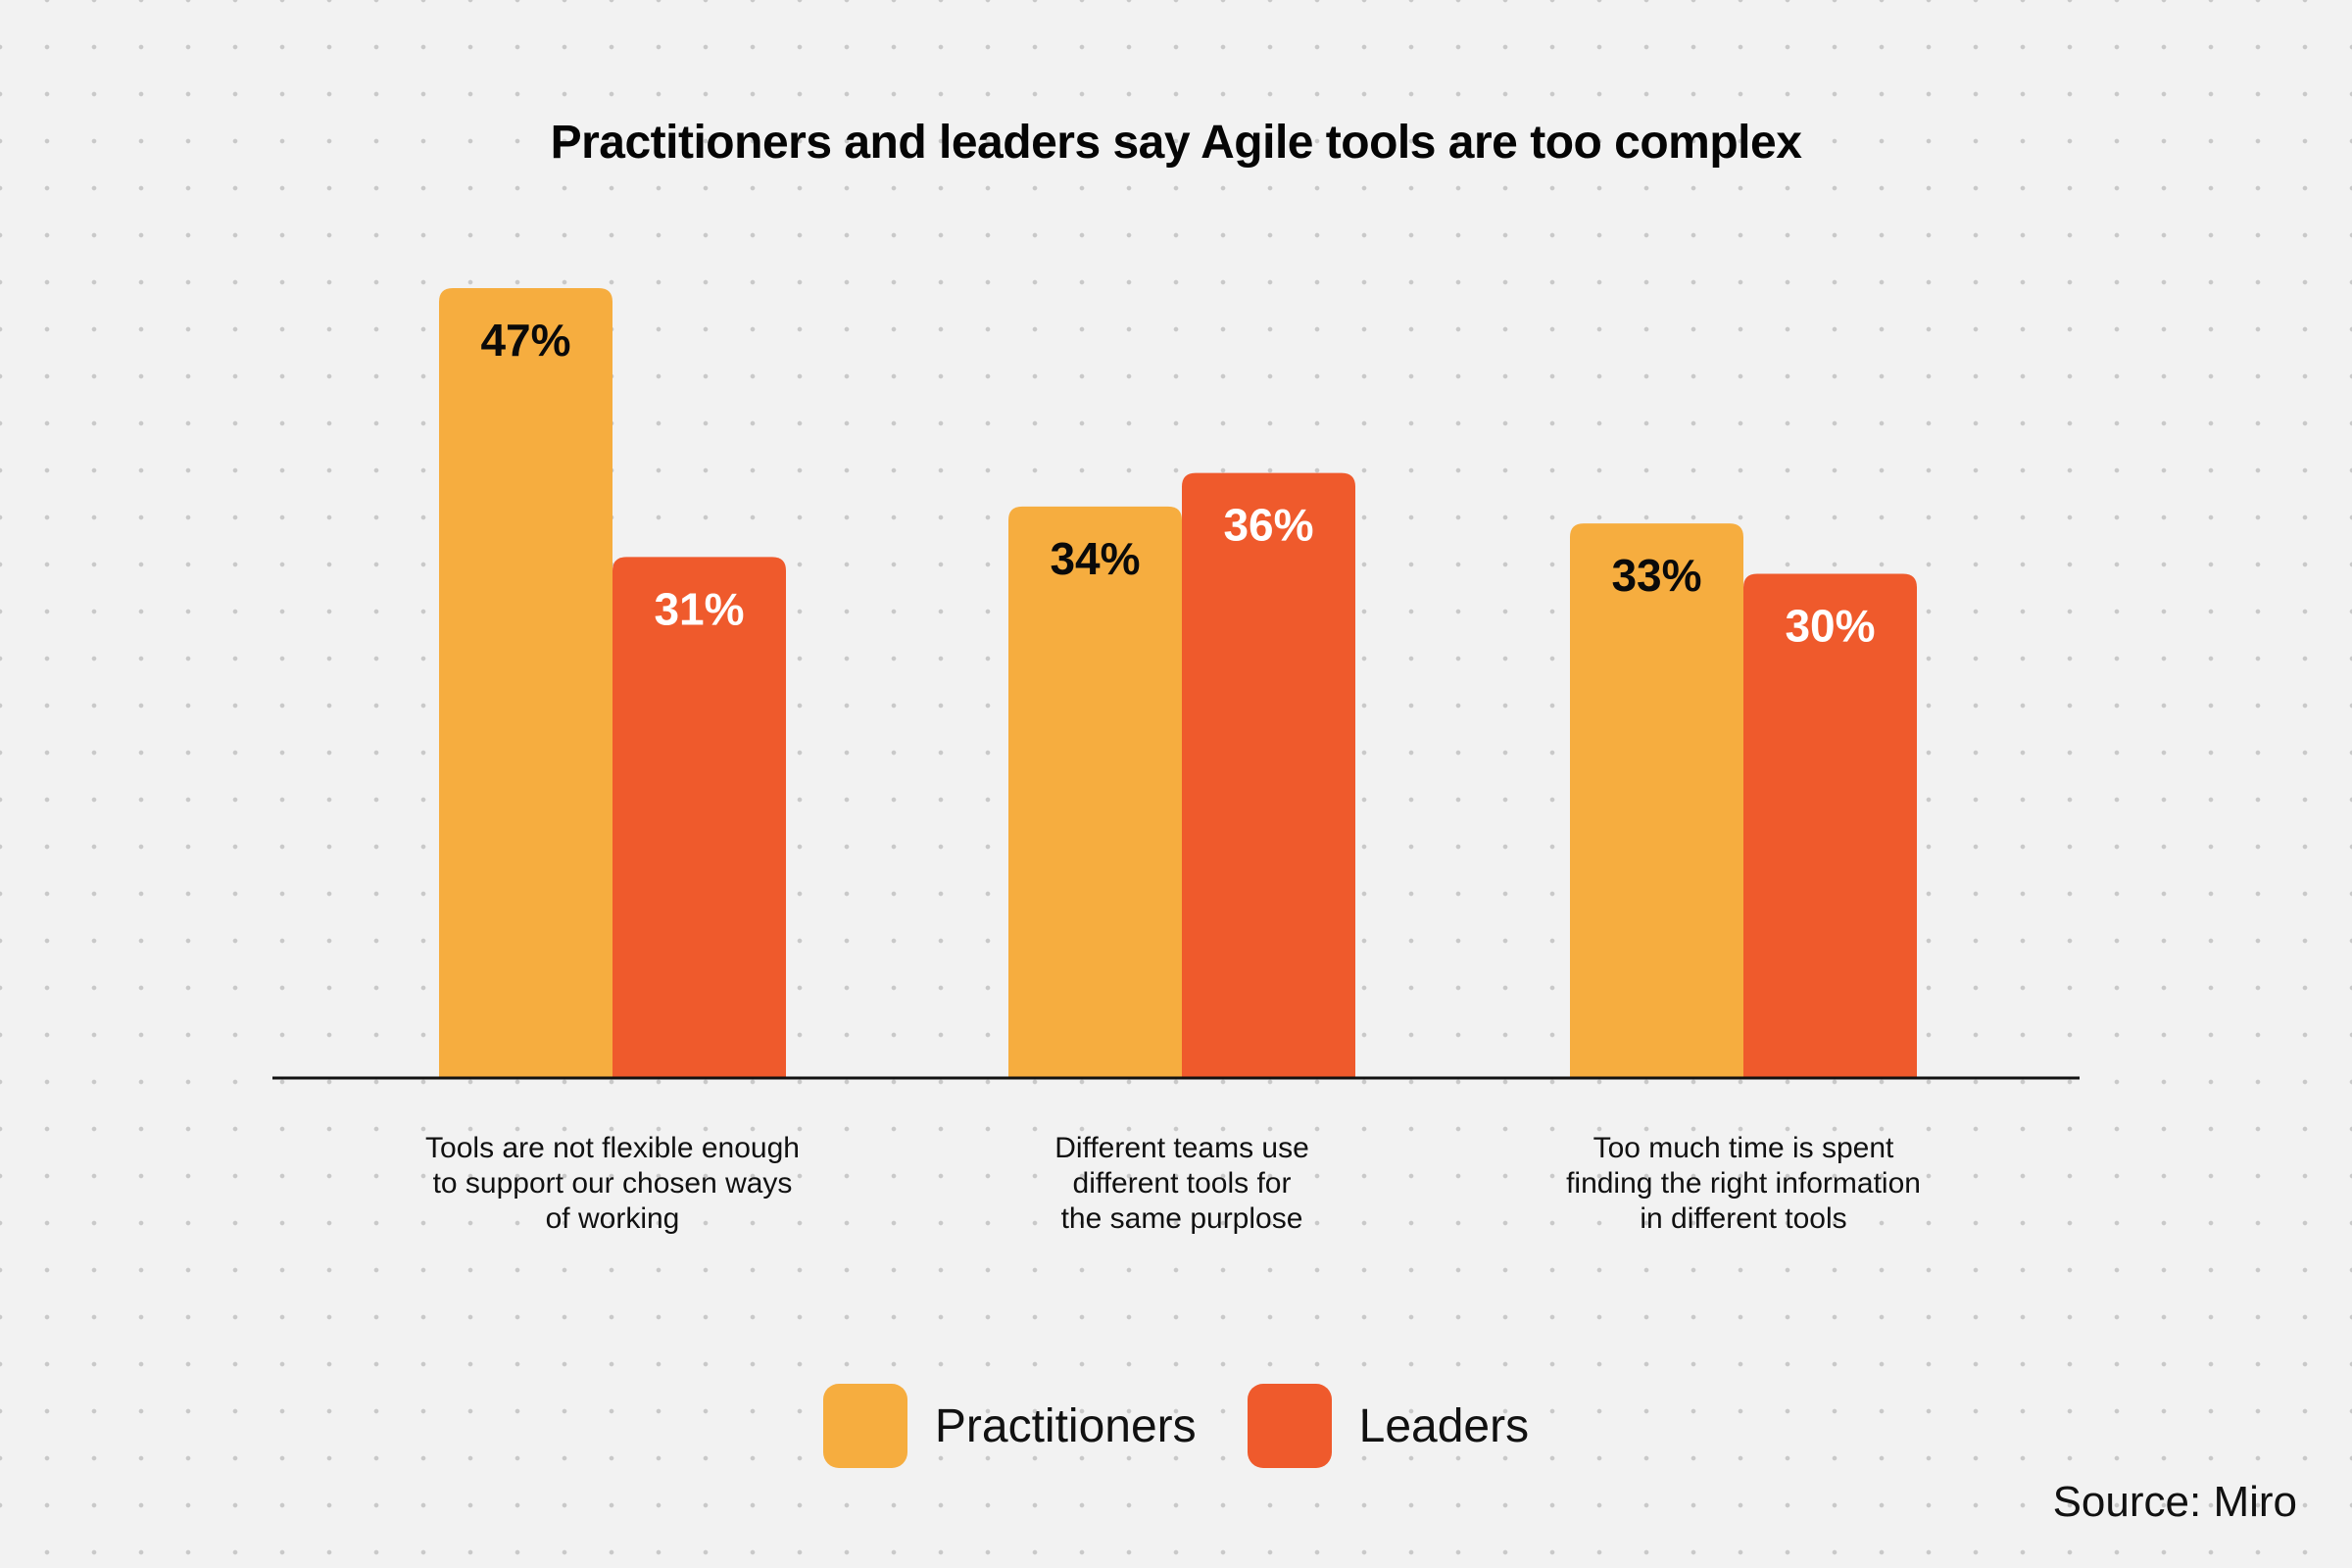 The image size is (2352, 1568). Describe the element at coordinates (1444, 1425) in the screenshot. I see `legend-label-leaders: Leaders` at that location.